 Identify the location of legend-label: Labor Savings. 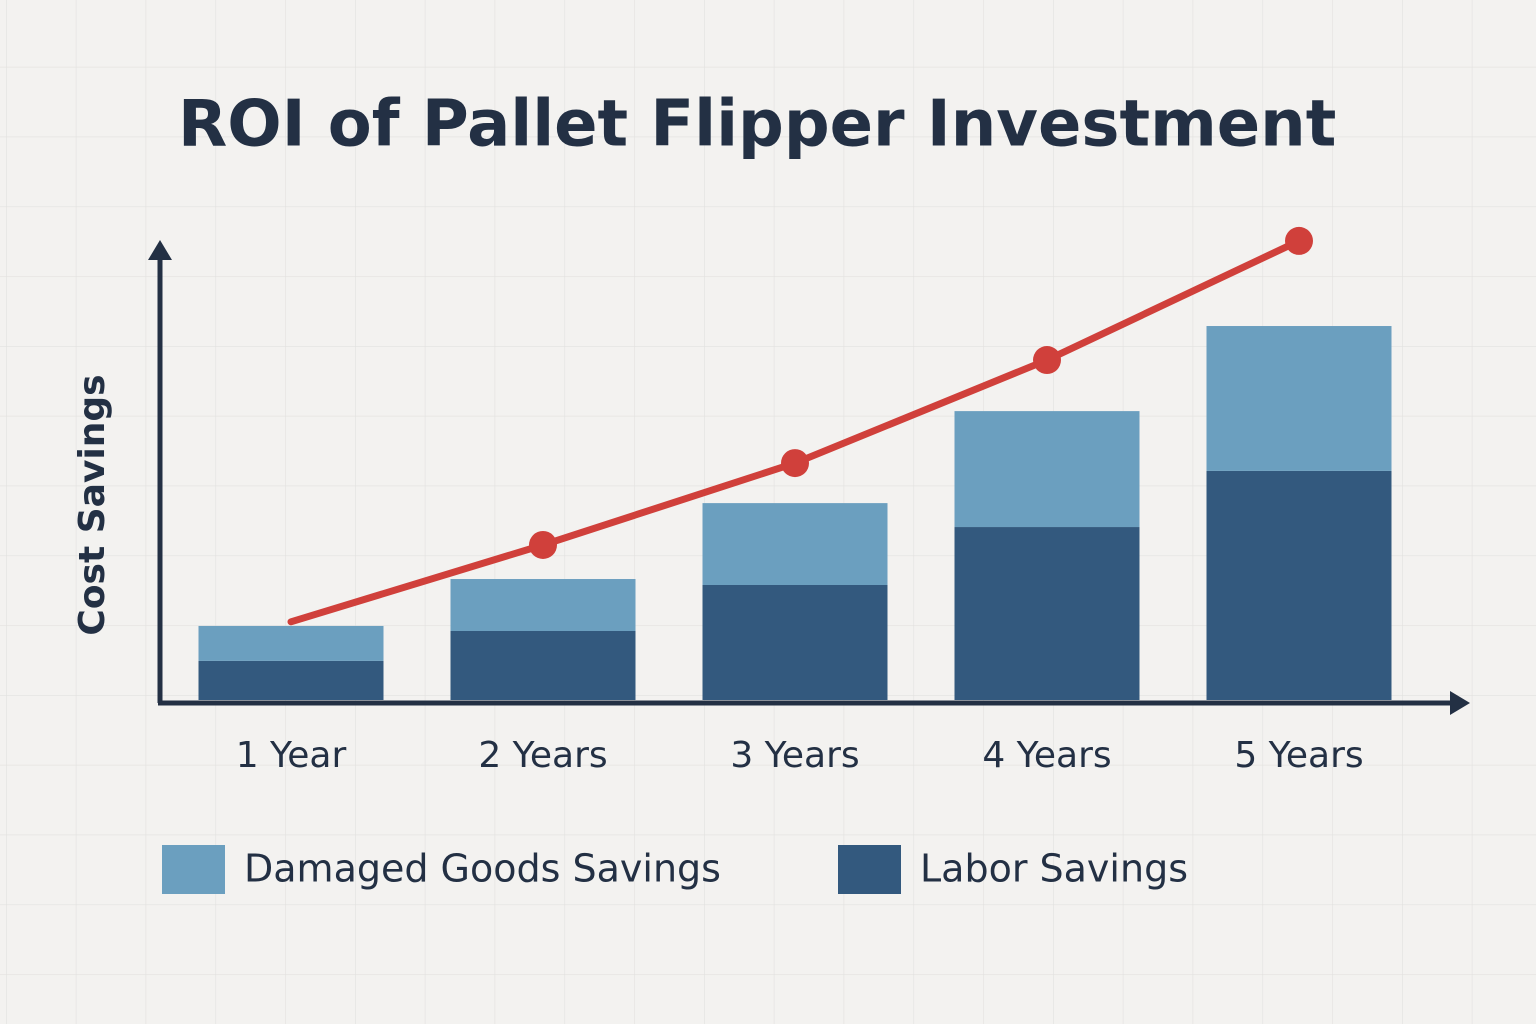
(1054, 869).